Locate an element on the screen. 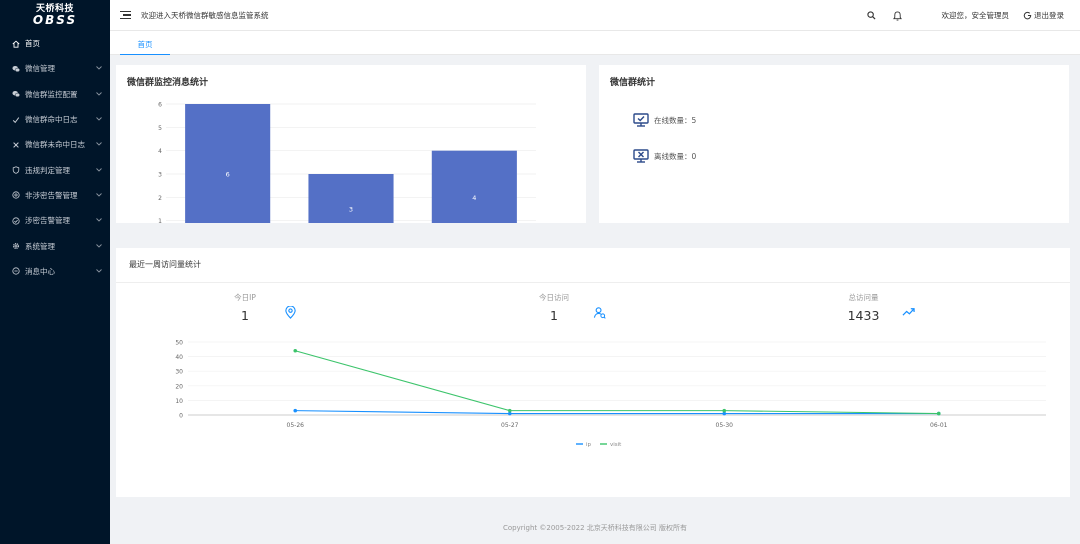 The height and width of the screenshot is (544, 1080). users-icon is located at coordinates (599, 313).